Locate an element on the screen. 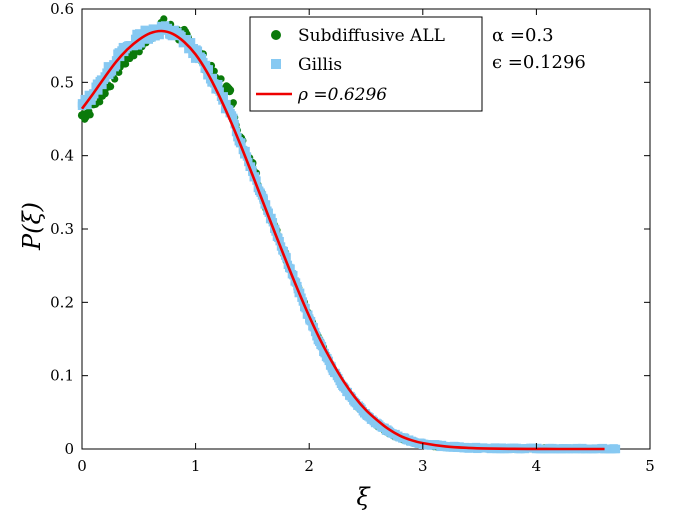 The image size is (678, 516). y-tick-label: 0.3 is located at coordinates (62, 229).